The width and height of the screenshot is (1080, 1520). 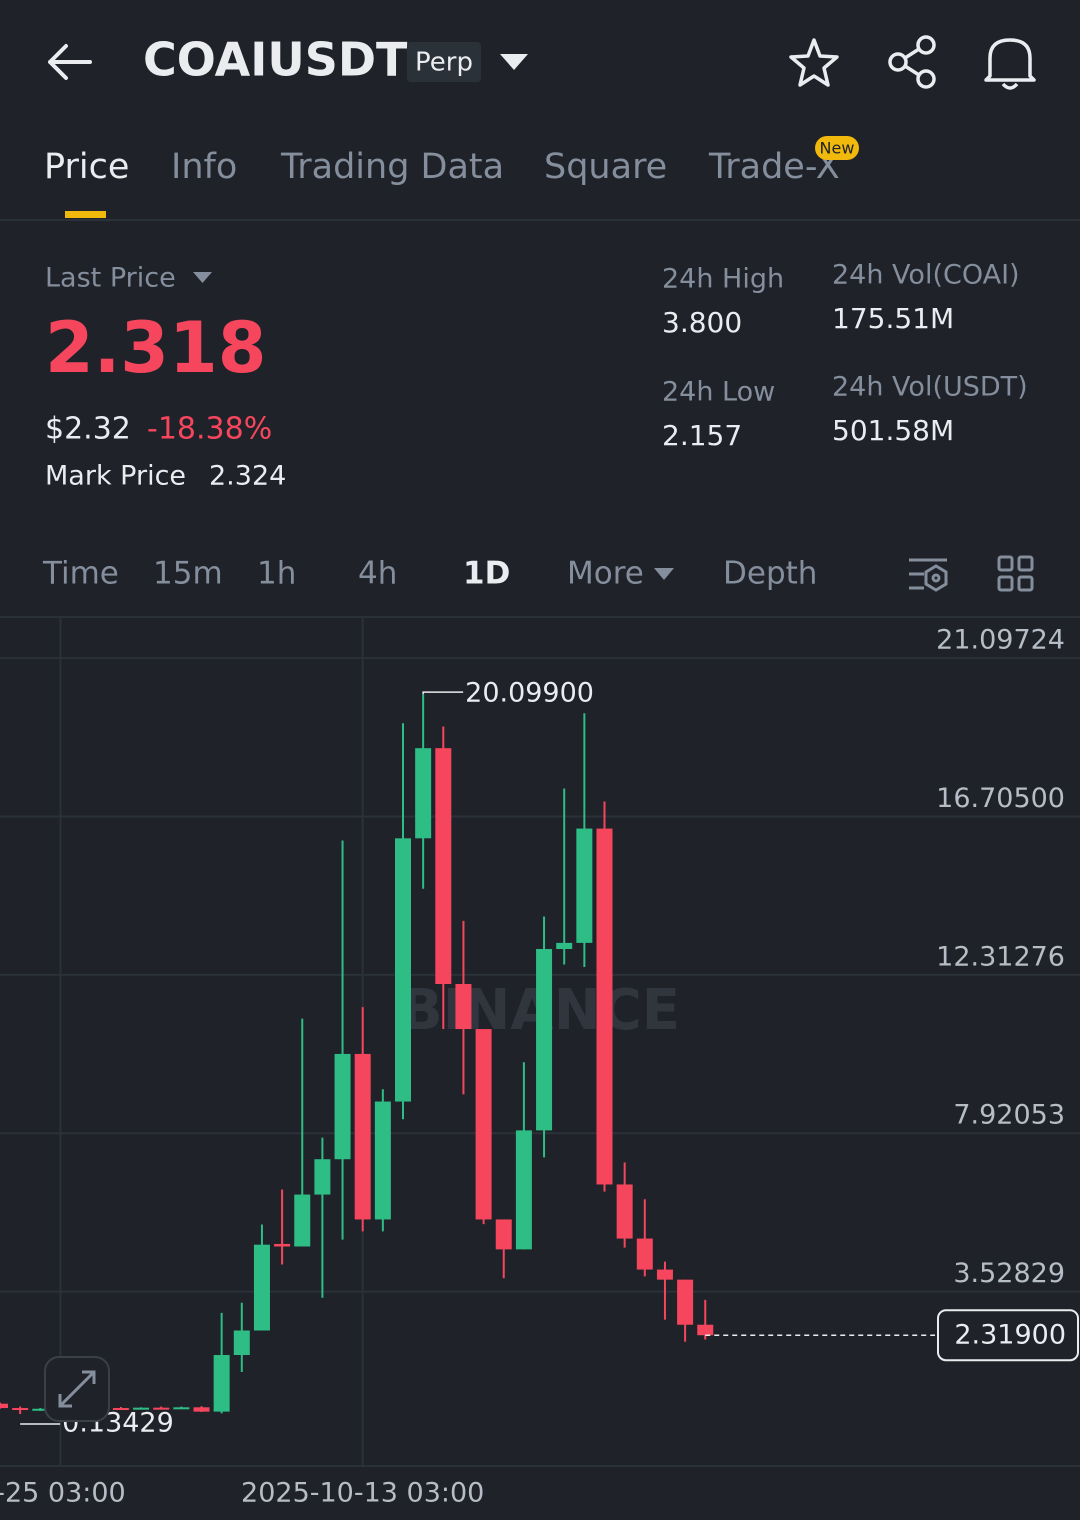 I want to click on favorite-icon, so click(x=814, y=62).